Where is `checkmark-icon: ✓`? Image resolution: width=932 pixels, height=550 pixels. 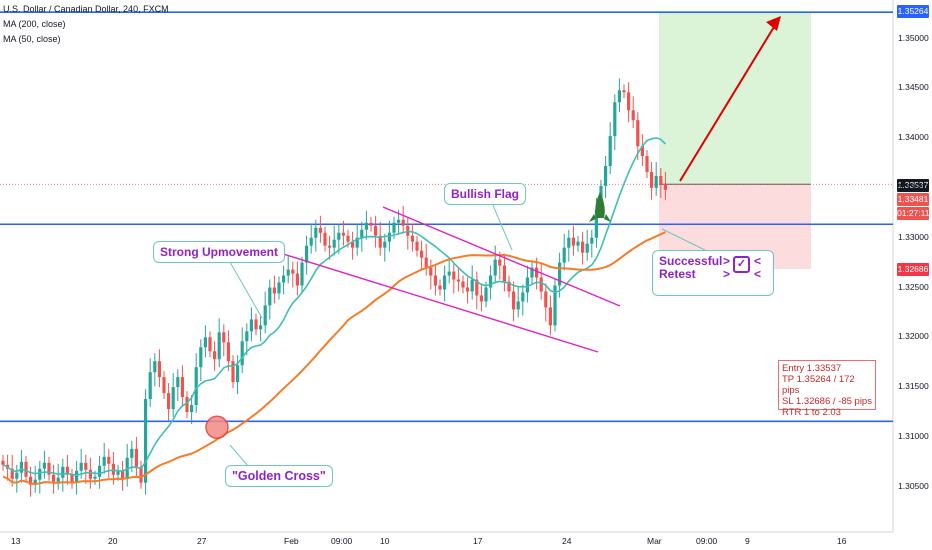
checkmark-icon: ✓ is located at coordinates (741, 264).